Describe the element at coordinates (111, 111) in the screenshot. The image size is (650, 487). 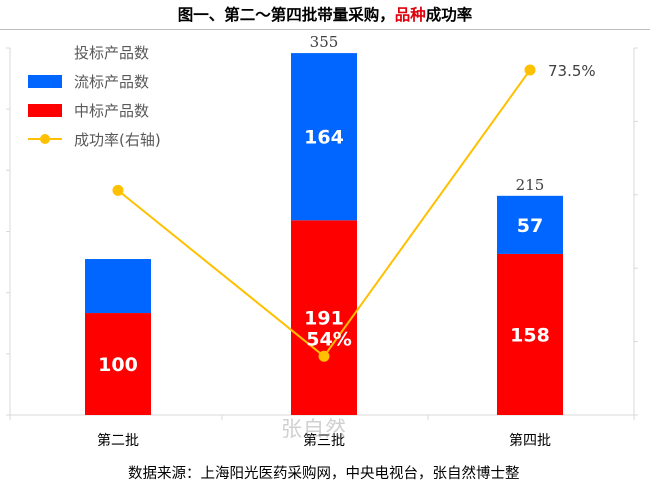
I see `legend-label-2: 中标产品数` at that location.